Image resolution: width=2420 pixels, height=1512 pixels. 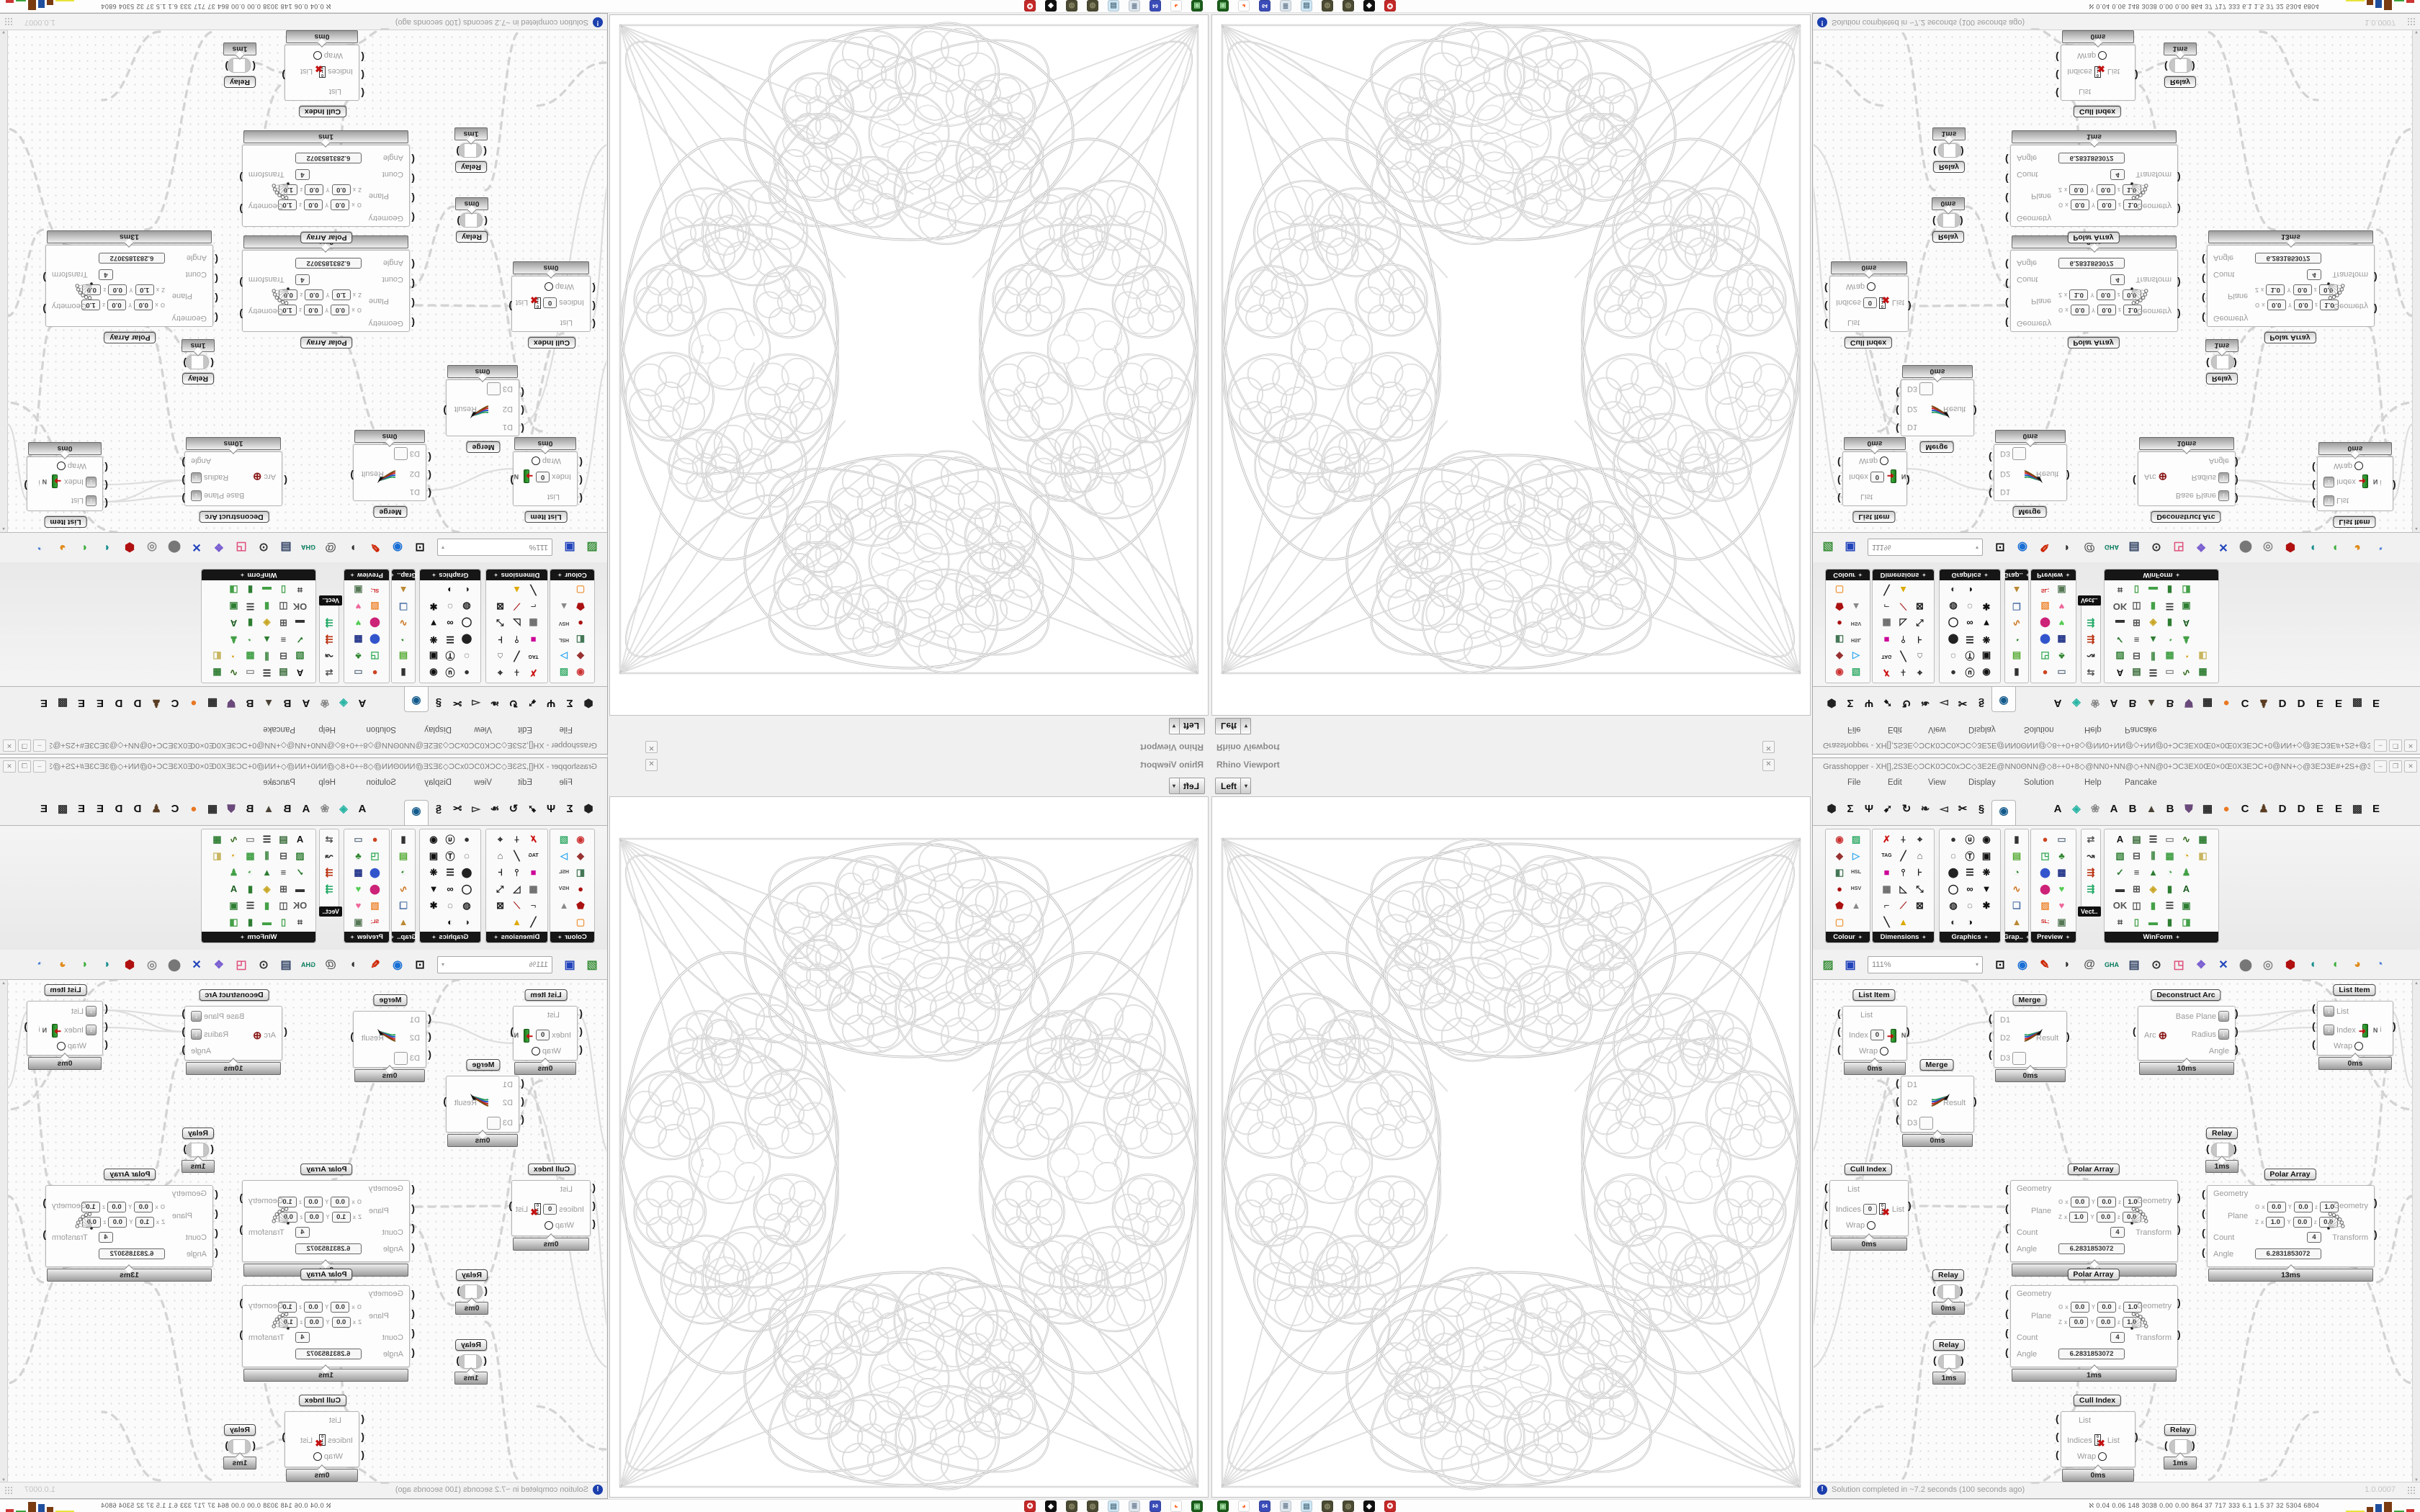 I want to click on palette-group-label: Preview ✦, so click(x=366, y=937).